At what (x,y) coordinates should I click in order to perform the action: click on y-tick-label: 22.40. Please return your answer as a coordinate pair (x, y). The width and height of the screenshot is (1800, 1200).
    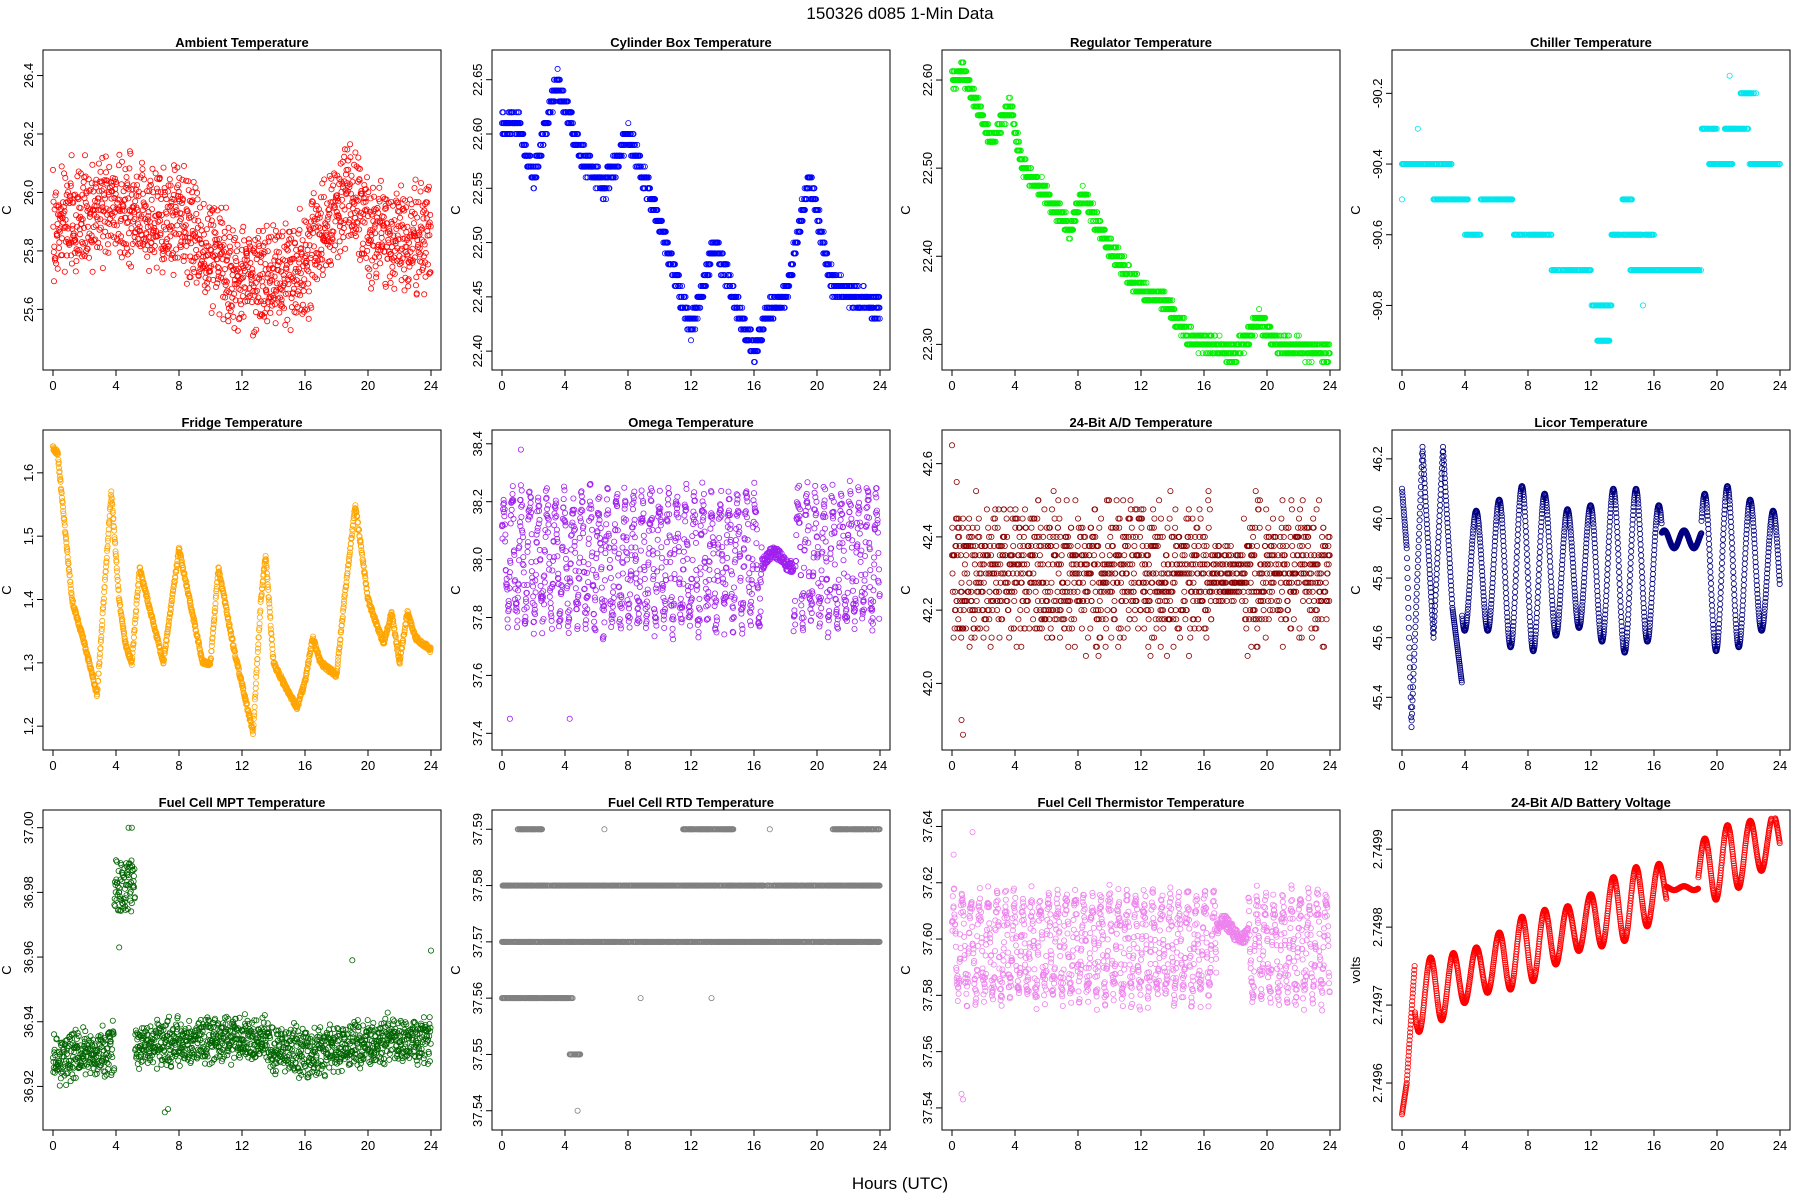
    Looking at the image, I should click on (927, 256).